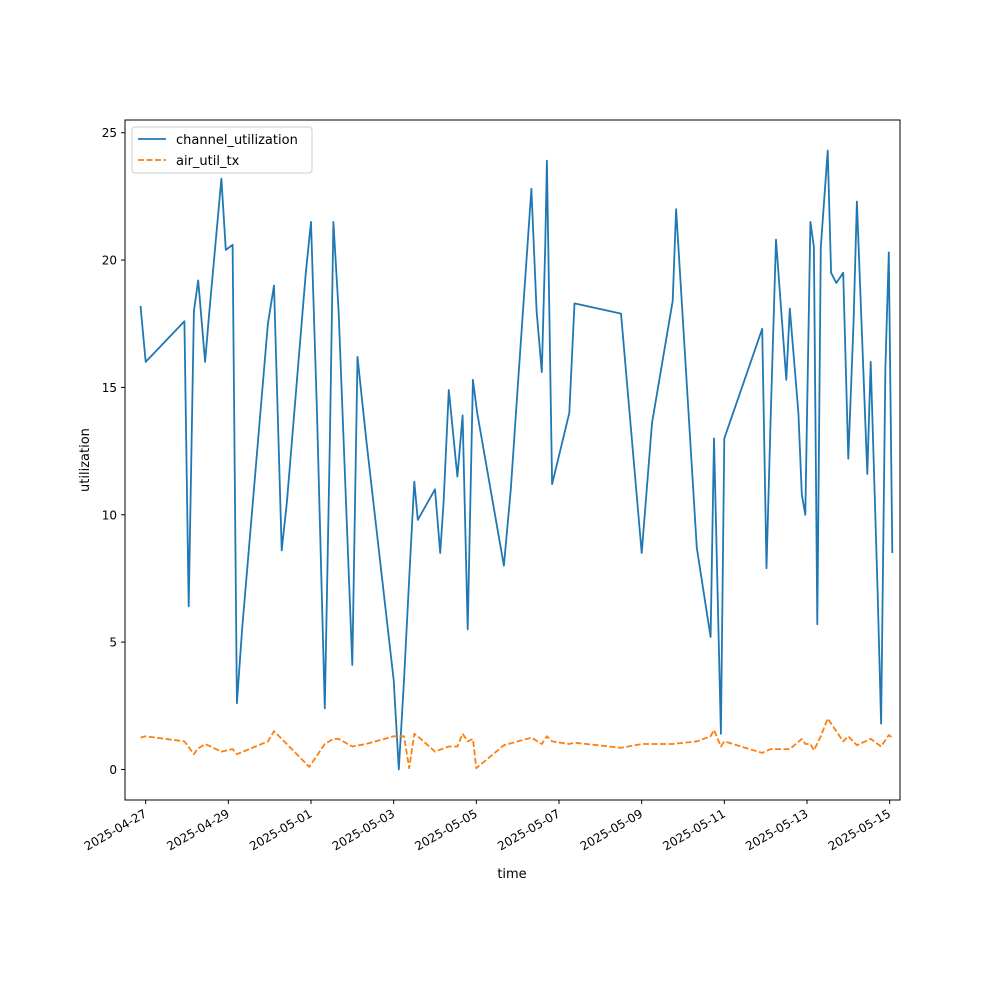 The width and height of the screenshot is (1000, 1005). What do you see at coordinates (113, 643) in the screenshot?
I see `y-tick-label: 5` at bounding box center [113, 643].